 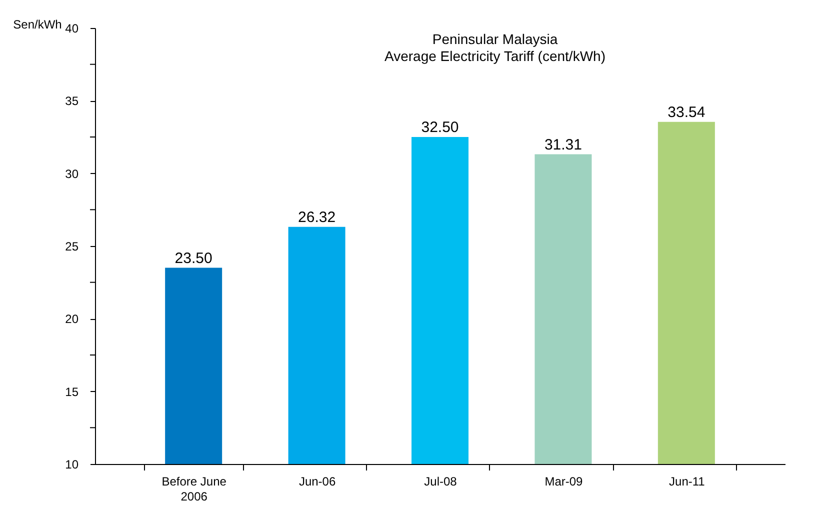 What do you see at coordinates (72, 391) in the screenshot?
I see `y-tick-label: 15` at bounding box center [72, 391].